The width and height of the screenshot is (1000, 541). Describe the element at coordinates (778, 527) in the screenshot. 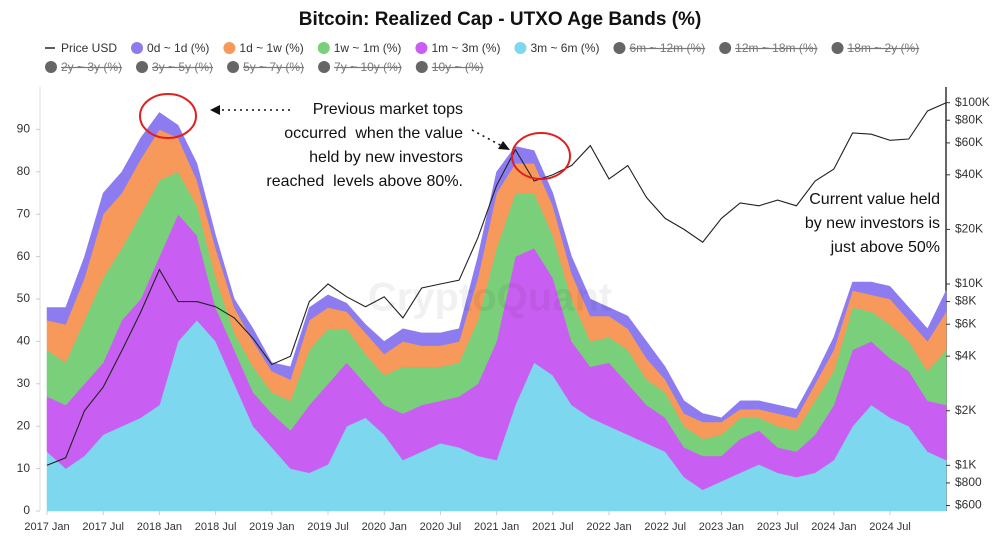

I see `x-tick-label: 2023 Jul` at that location.